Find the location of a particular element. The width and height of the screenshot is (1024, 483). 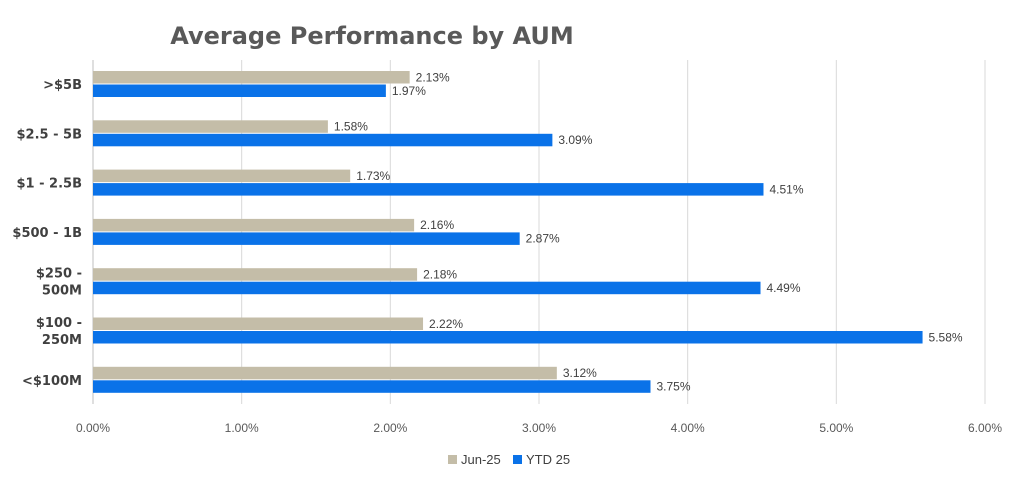

data-label: 3.12% is located at coordinates (580, 373).